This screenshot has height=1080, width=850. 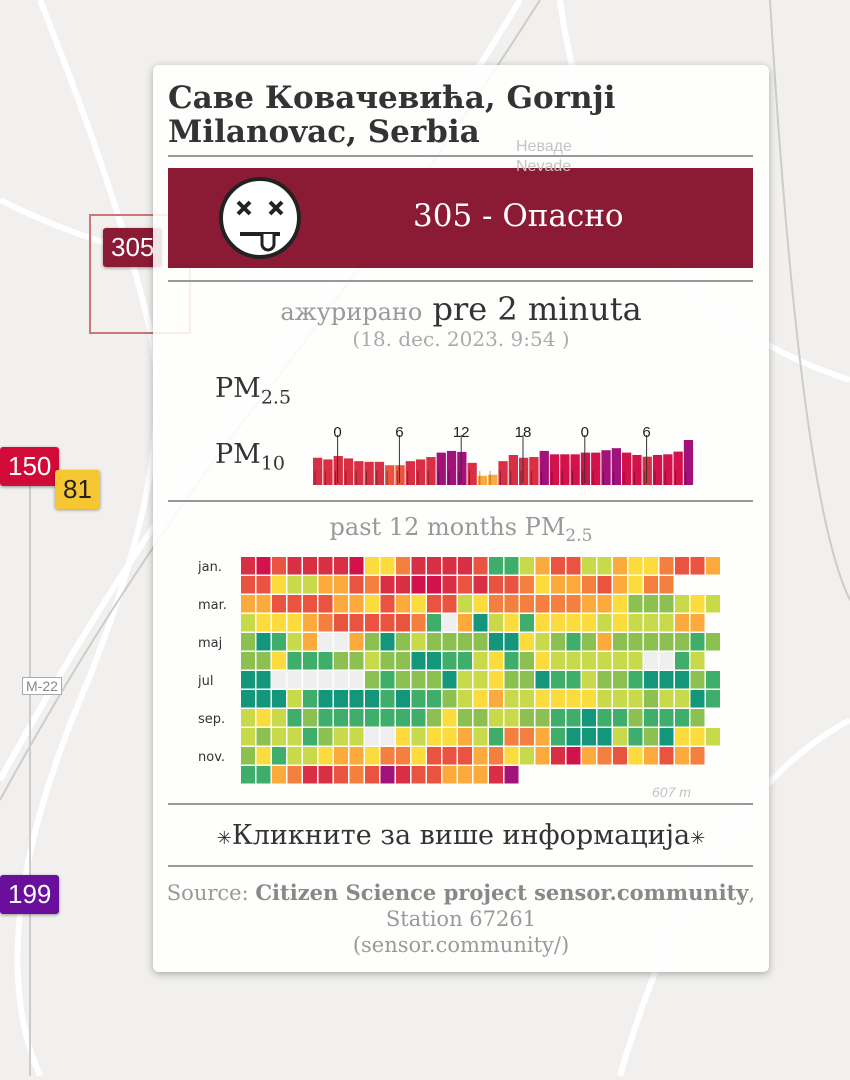 I want to click on map-marker: 81, so click(x=77, y=489).